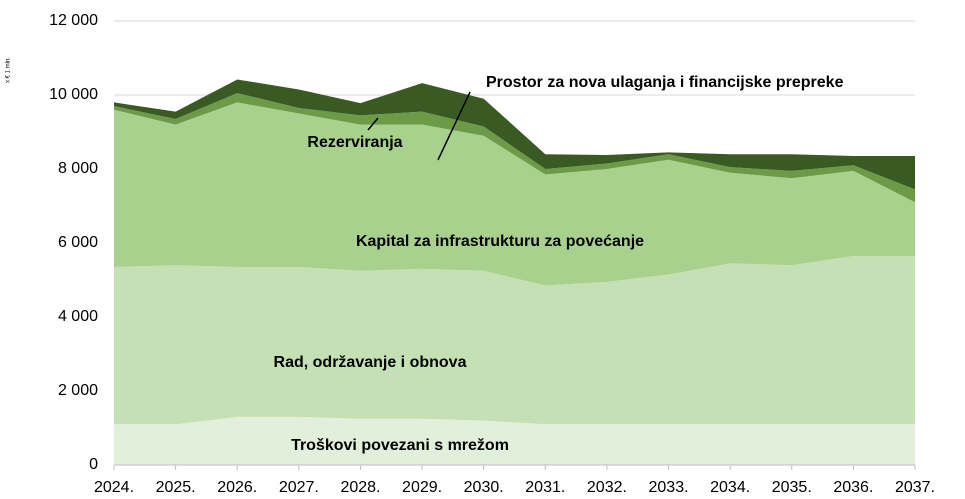 The image size is (965, 499). What do you see at coordinates (514, 440) in the screenshot?
I see `area` at bounding box center [514, 440].